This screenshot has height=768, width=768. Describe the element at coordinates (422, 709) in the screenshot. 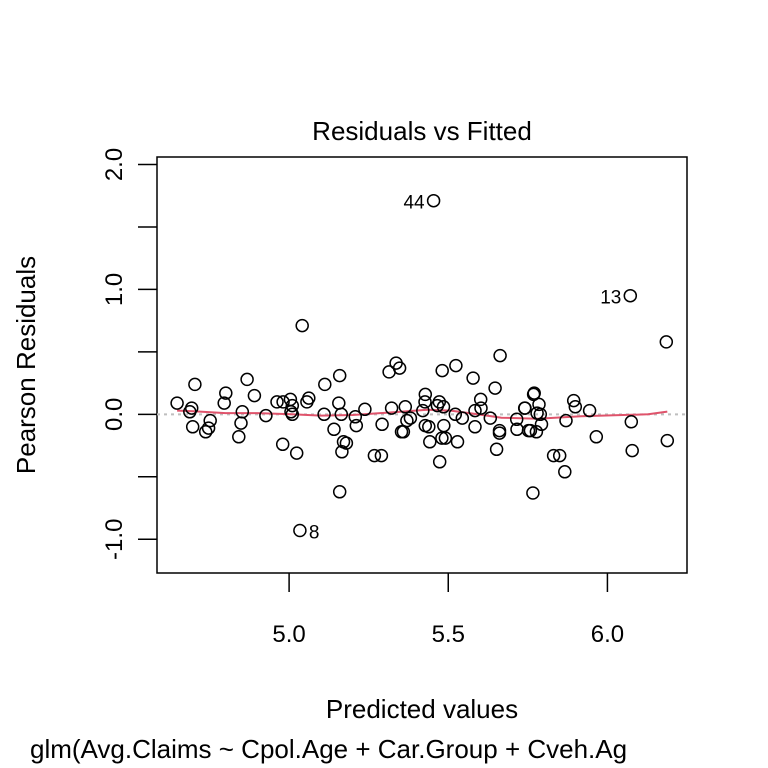

I see `x-axis-label: Predicted values` at that location.